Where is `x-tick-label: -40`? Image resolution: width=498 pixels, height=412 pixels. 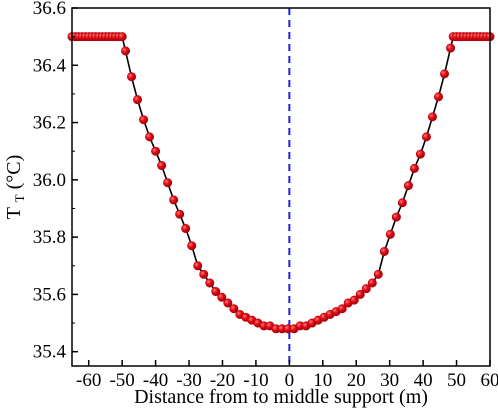
x-tick-label: -40 is located at coordinates (155, 380).